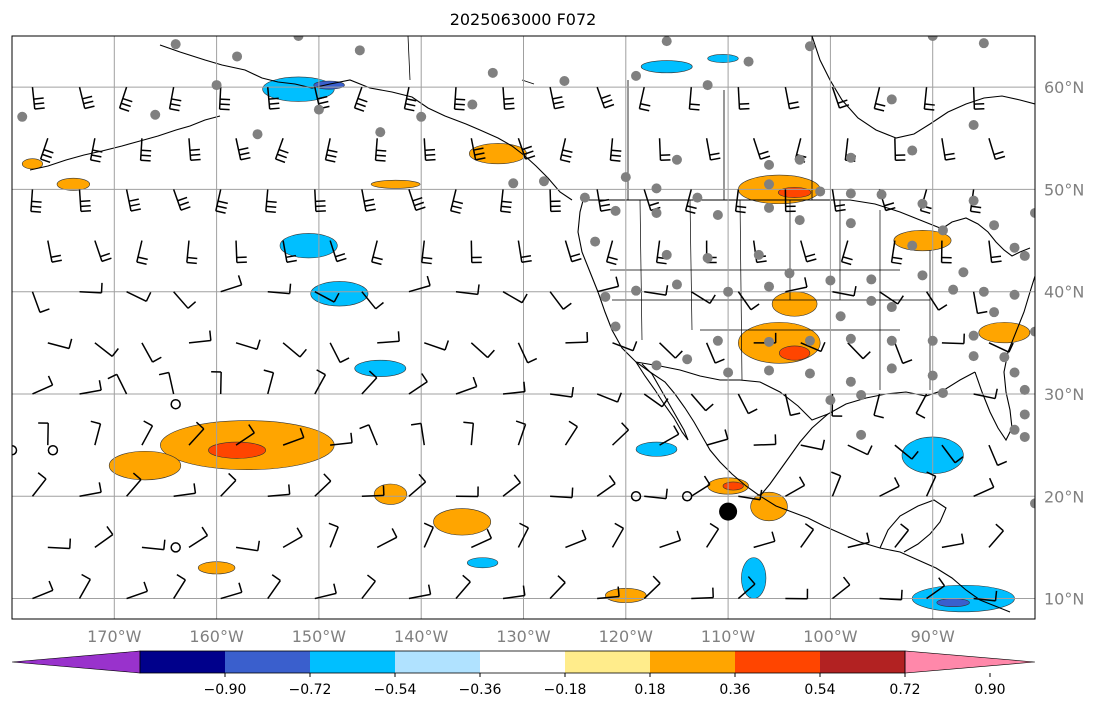 The height and width of the screenshot is (712, 1105). What do you see at coordinates (522, 662) in the screenshot?
I see `colorbar-outline` at bounding box center [522, 662].